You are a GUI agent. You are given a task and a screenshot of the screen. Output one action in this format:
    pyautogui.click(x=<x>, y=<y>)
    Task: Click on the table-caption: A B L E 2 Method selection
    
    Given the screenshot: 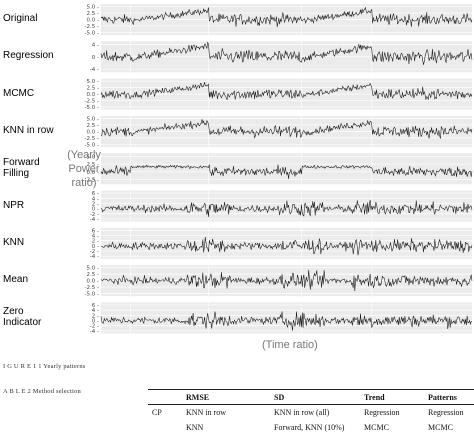 What is the action you would take?
    pyautogui.click(x=42, y=391)
    